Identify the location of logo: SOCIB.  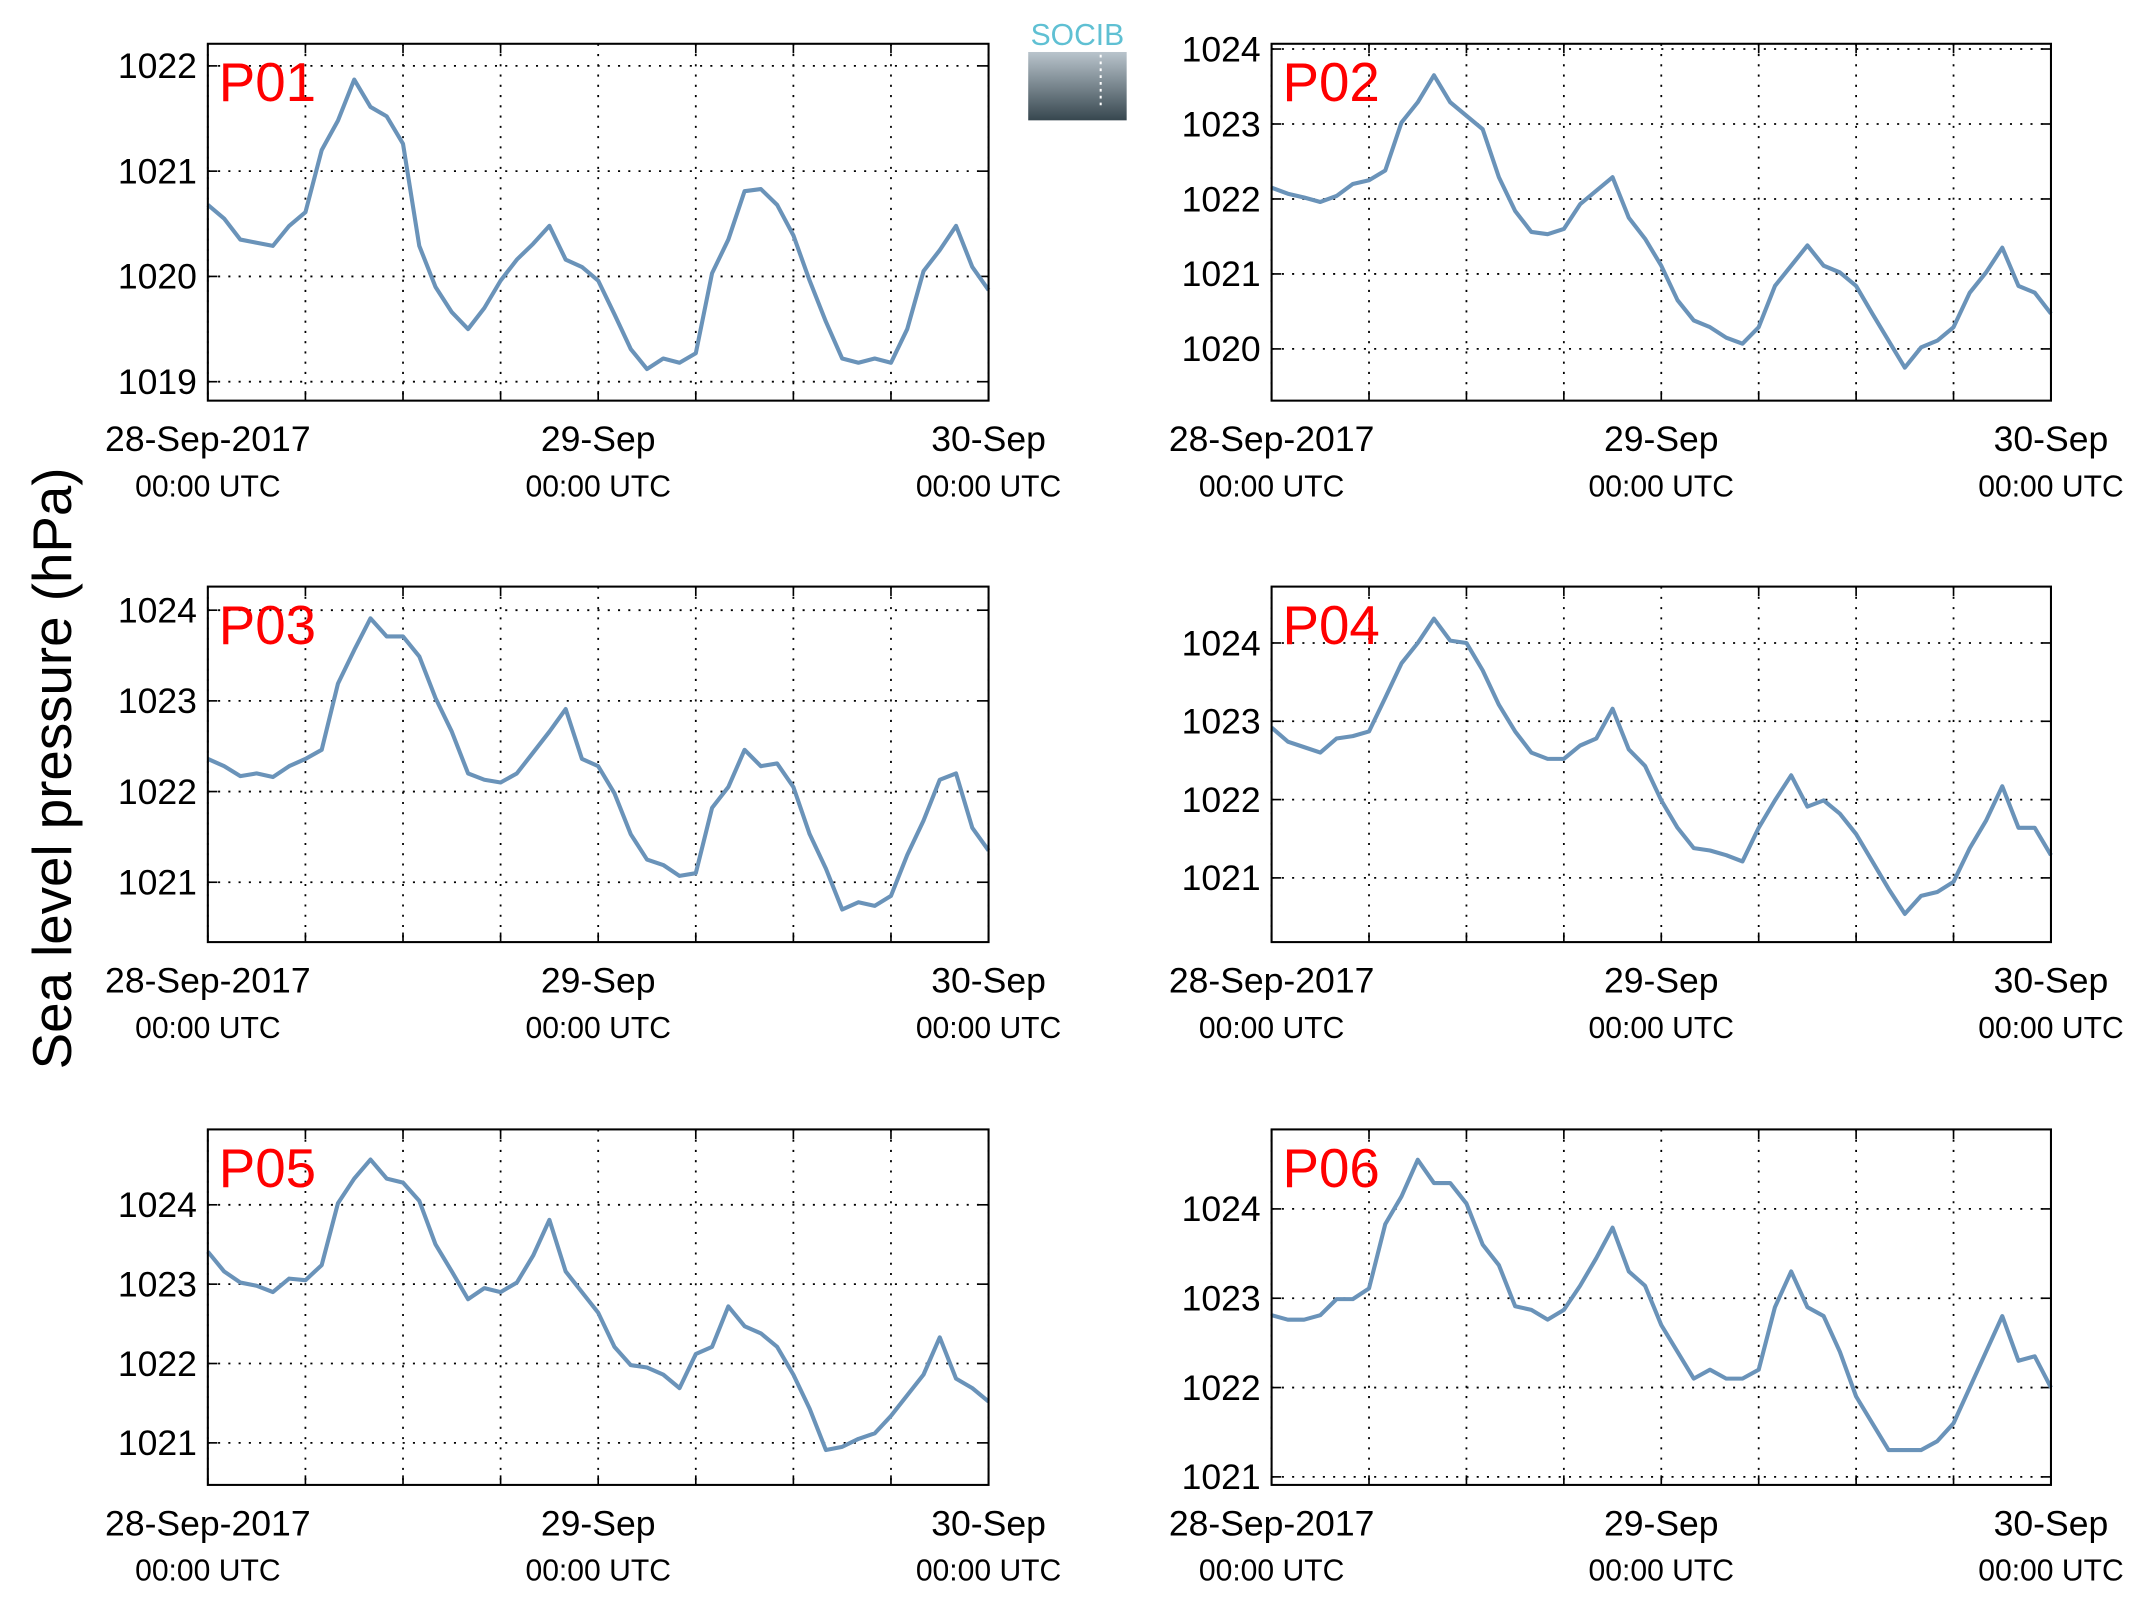
(1077, 70).